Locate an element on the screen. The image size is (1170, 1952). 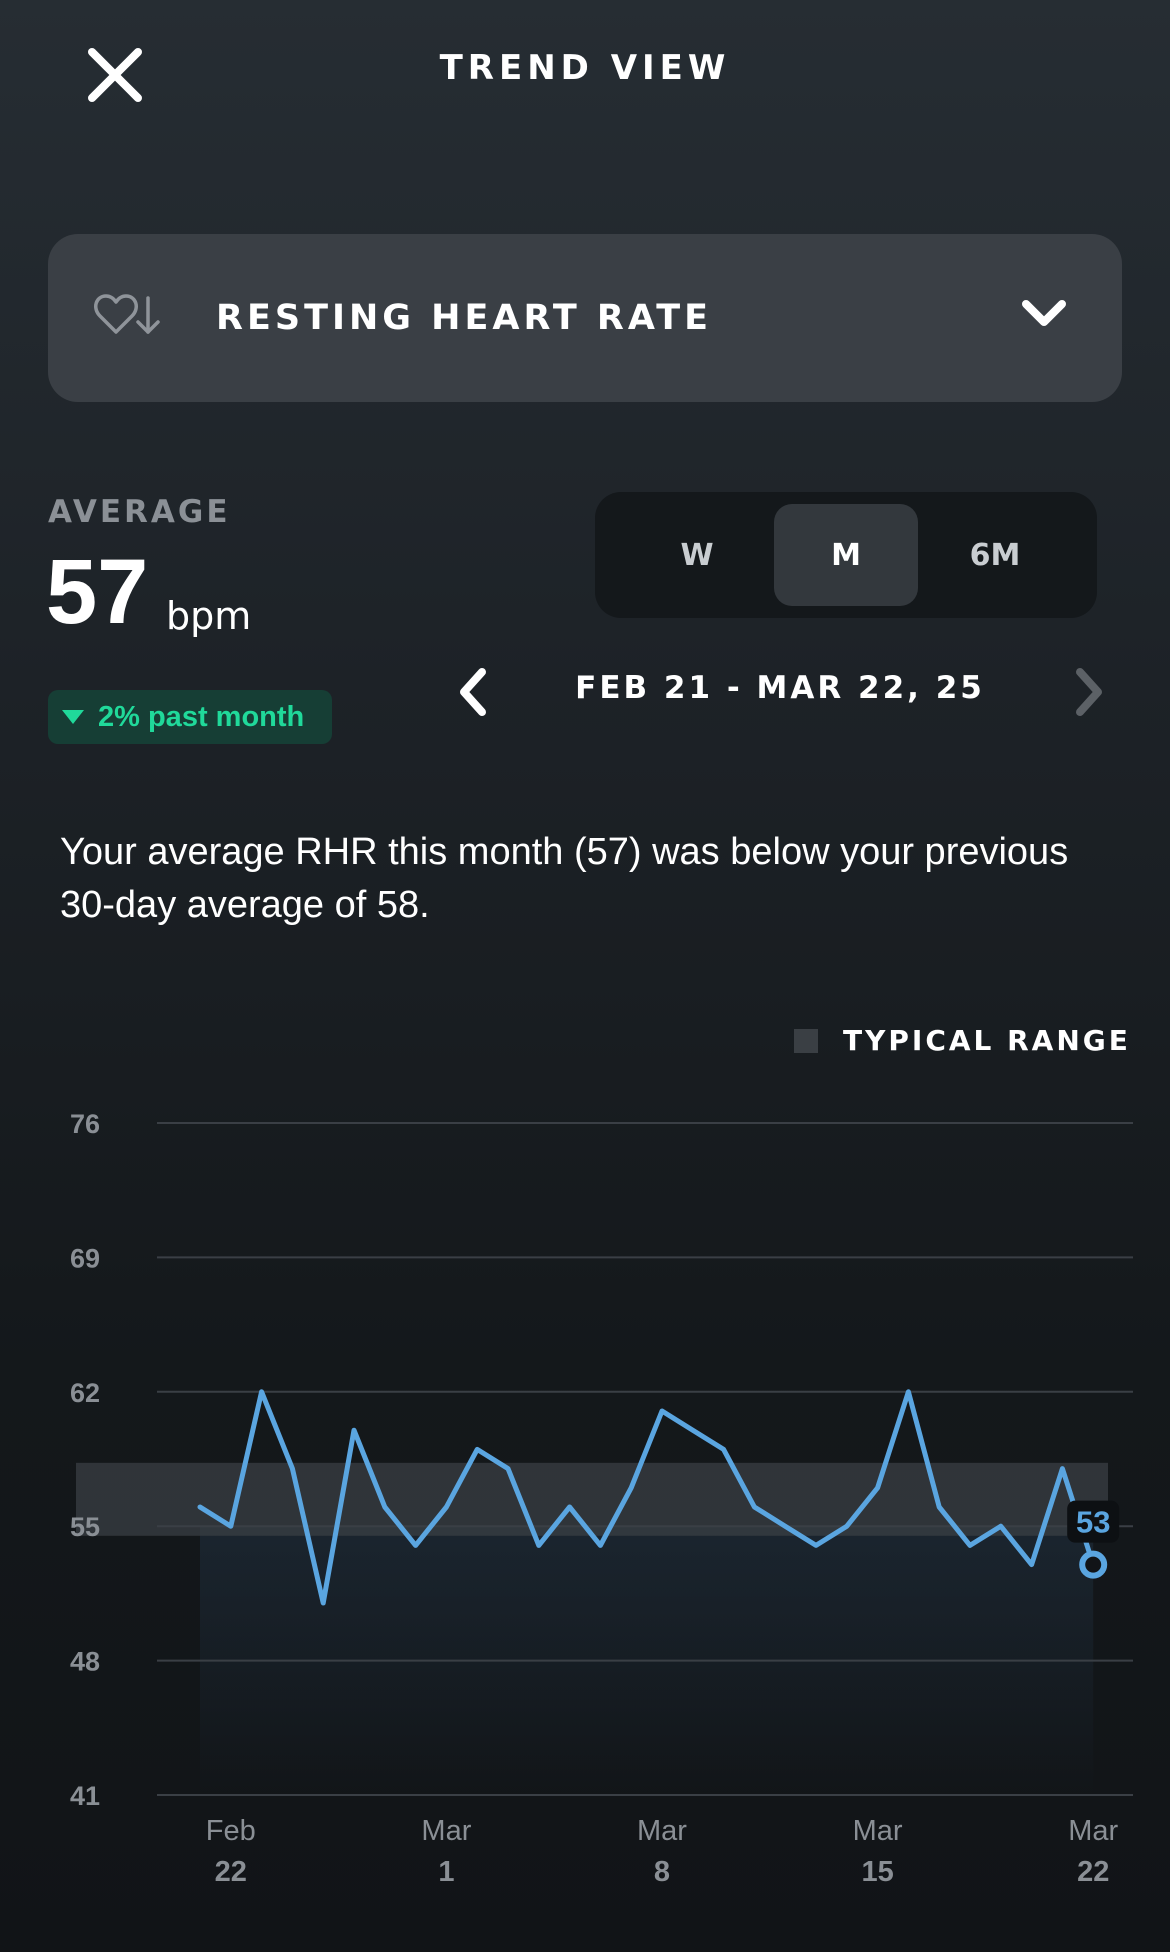
x-tick-label: 1 is located at coordinates (446, 1872).